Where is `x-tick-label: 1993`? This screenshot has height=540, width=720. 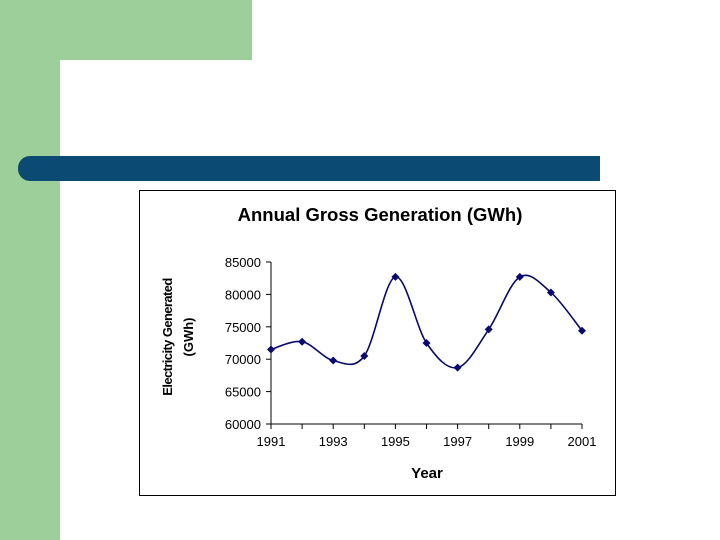
x-tick-label: 1993 is located at coordinates (333, 441).